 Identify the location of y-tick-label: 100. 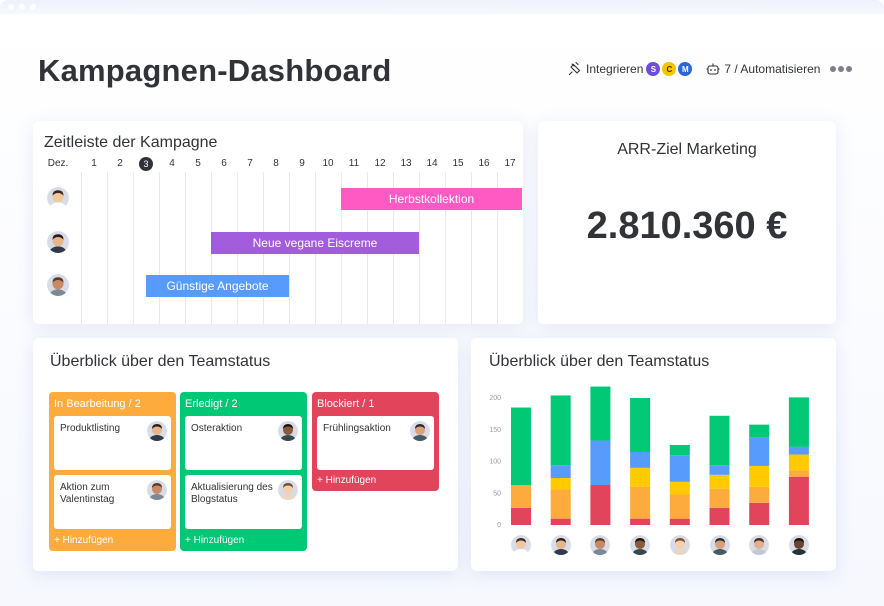
(495, 462).